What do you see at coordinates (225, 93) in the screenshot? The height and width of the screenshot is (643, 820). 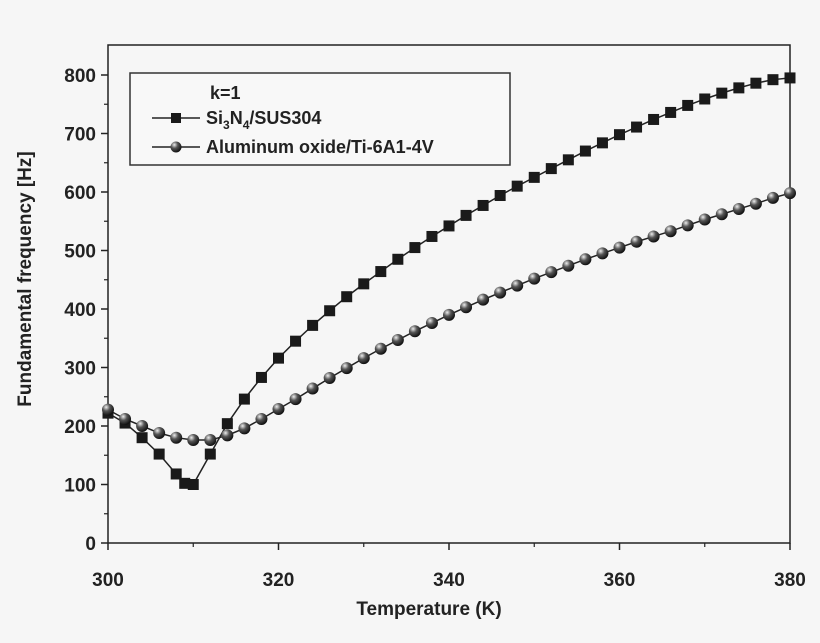 I see `legend-title: k=1` at bounding box center [225, 93].